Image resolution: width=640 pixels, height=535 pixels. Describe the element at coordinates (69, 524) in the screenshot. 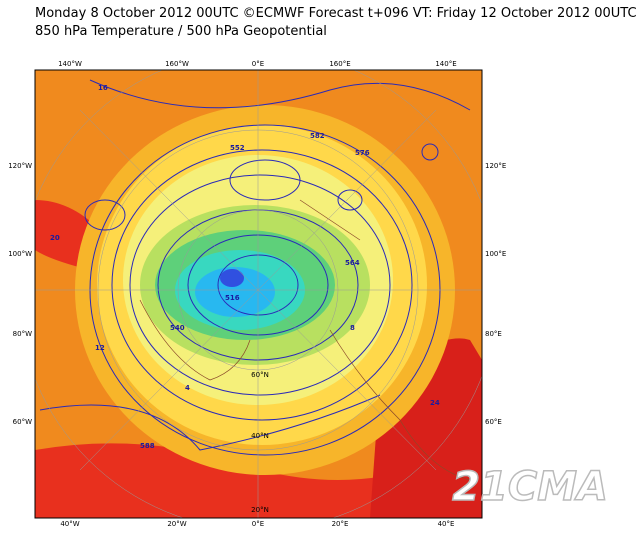

I see `lon-label: 40°W` at that location.